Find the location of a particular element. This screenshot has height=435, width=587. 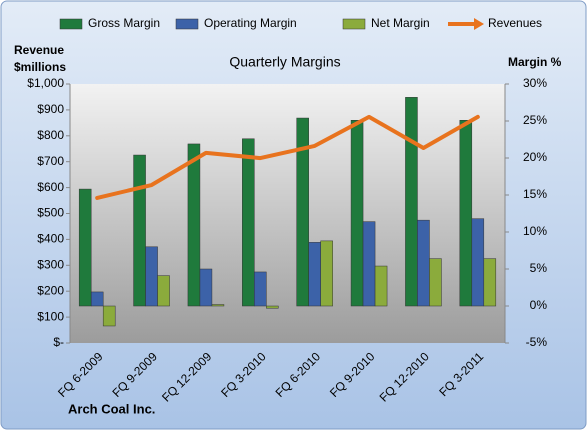

legend-label: Operating Margin is located at coordinates (250, 23).